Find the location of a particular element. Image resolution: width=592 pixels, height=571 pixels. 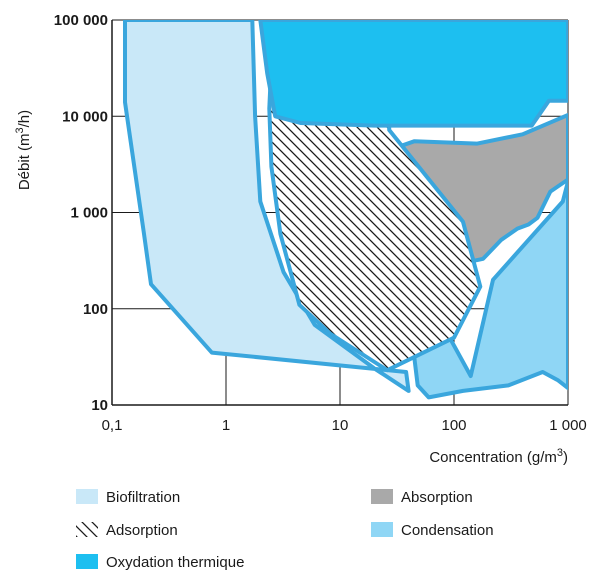

y-axis-title-end: /h) is located at coordinates (24, 119).